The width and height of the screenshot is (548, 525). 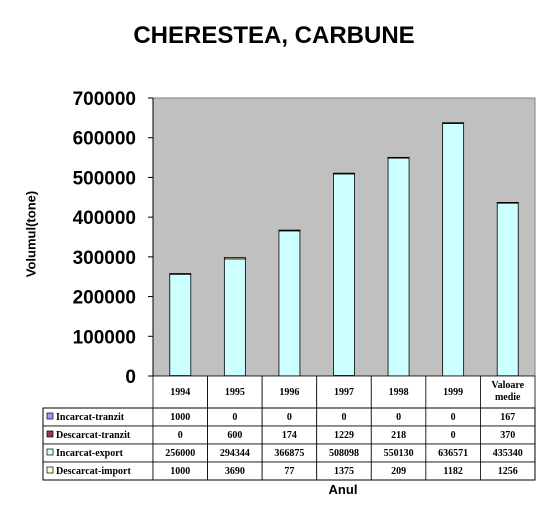 What do you see at coordinates (452, 471) in the screenshot?
I see `data-label: 1182` at bounding box center [452, 471].